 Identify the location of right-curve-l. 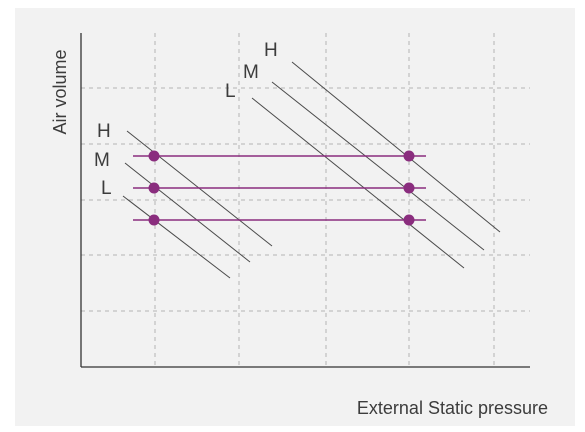
(358, 183).